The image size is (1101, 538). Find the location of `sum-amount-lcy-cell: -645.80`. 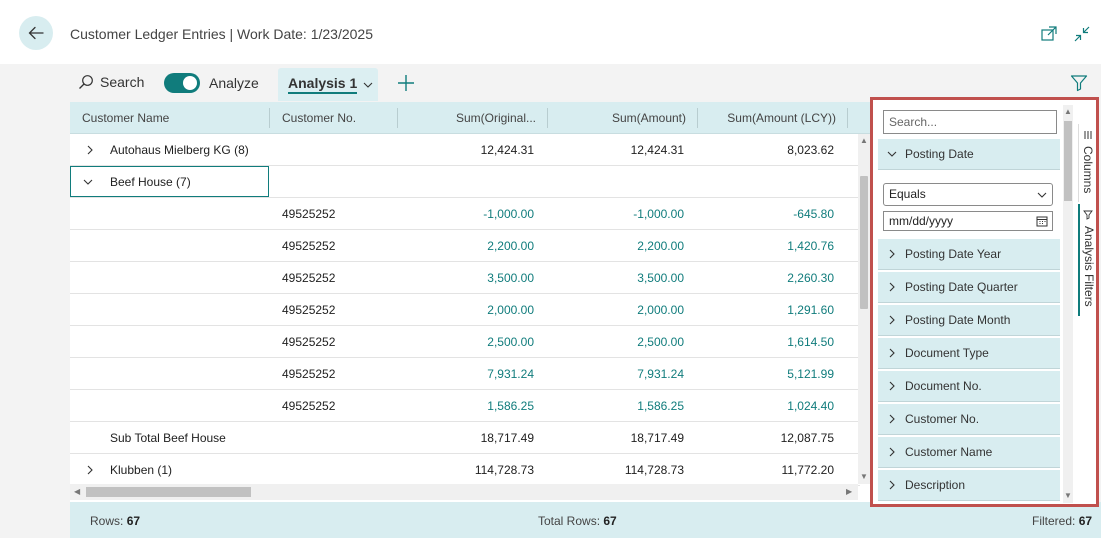

sum-amount-lcy-cell: -645.80 is located at coordinates (813, 214).